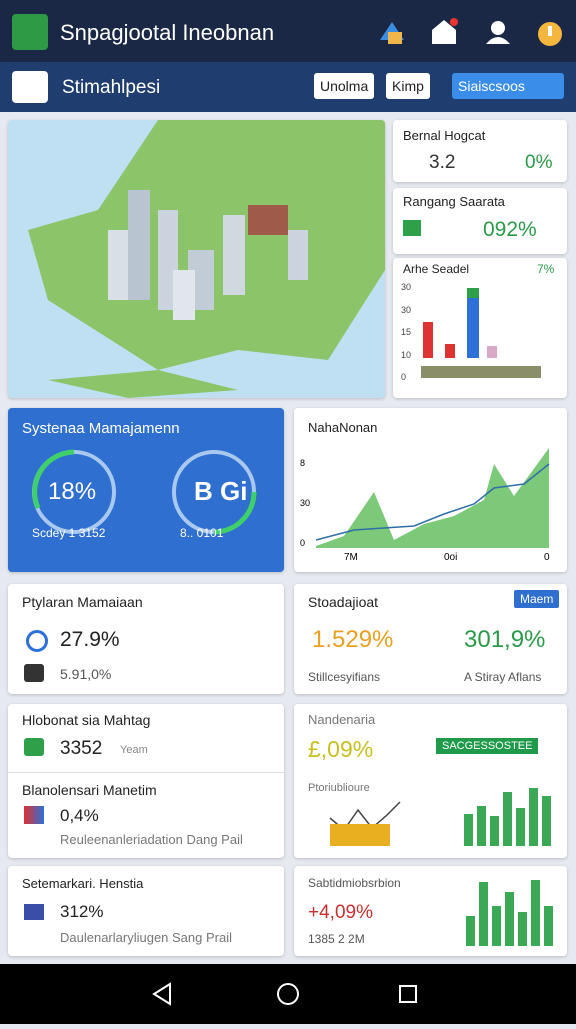 The width and height of the screenshot is (576, 1029). What do you see at coordinates (505, 639) in the screenshot?
I see `value: 301,9%` at bounding box center [505, 639].